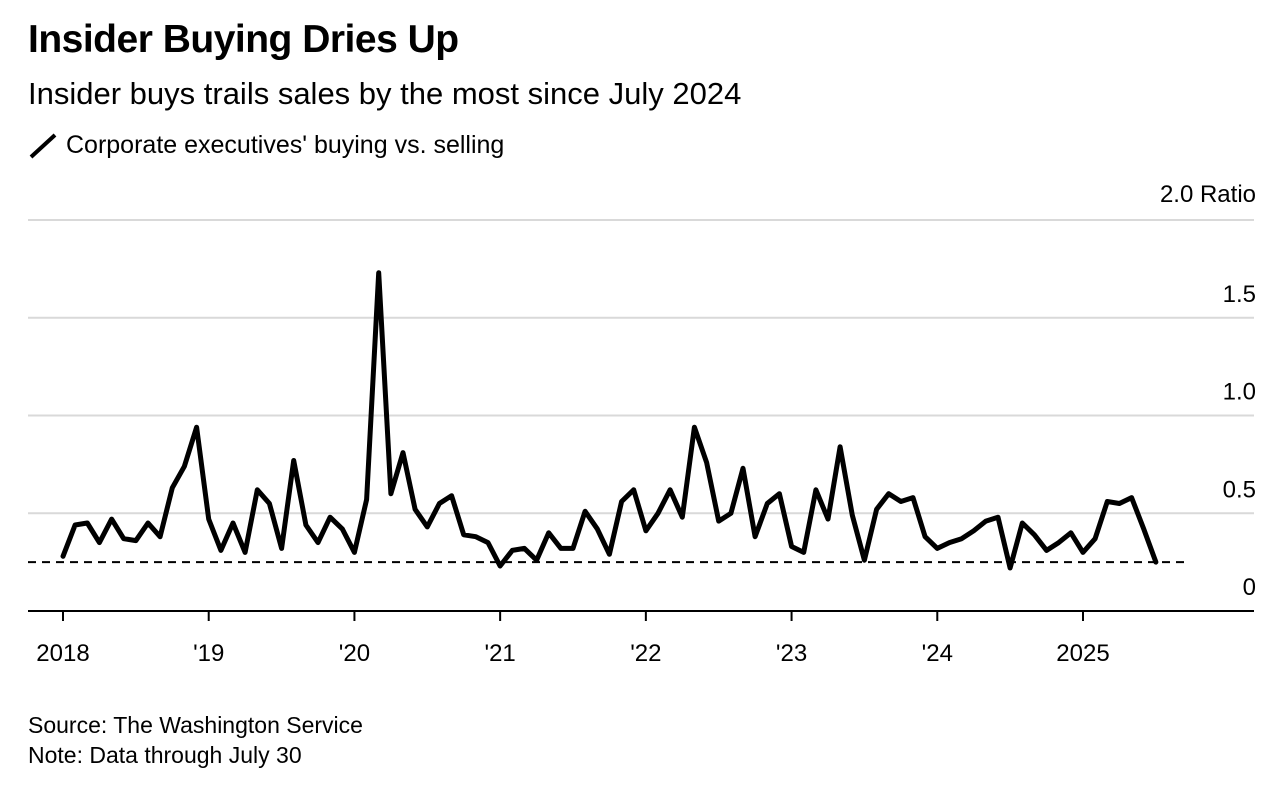  I want to click on y-tick-label: 0, so click(1249, 587).